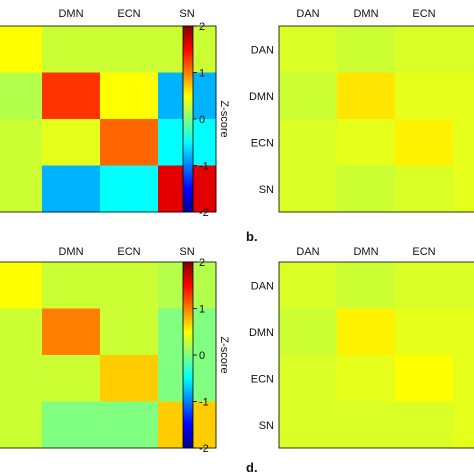 Image resolution: width=474 pixels, height=474 pixels. What do you see at coordinates (252, 467) in the screenshot?
I see `panel-letter-d: d.` at bounding box center [252, 467].